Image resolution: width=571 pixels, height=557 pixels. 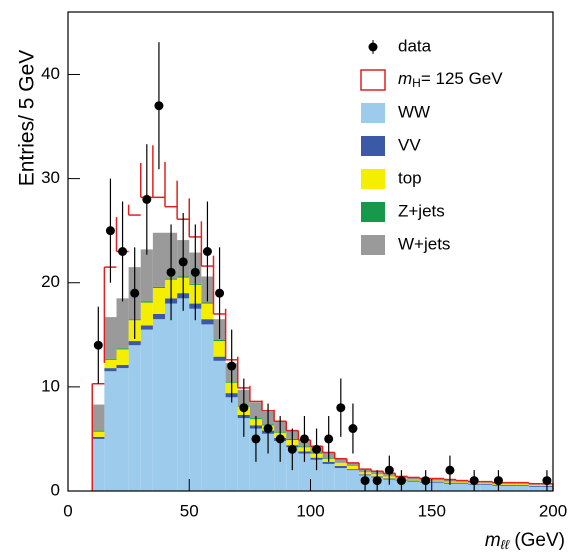 What do you see at coordinates (414, 111) in the screenshot?
I see `legend-label: WW` at bounding box center [414, 111].